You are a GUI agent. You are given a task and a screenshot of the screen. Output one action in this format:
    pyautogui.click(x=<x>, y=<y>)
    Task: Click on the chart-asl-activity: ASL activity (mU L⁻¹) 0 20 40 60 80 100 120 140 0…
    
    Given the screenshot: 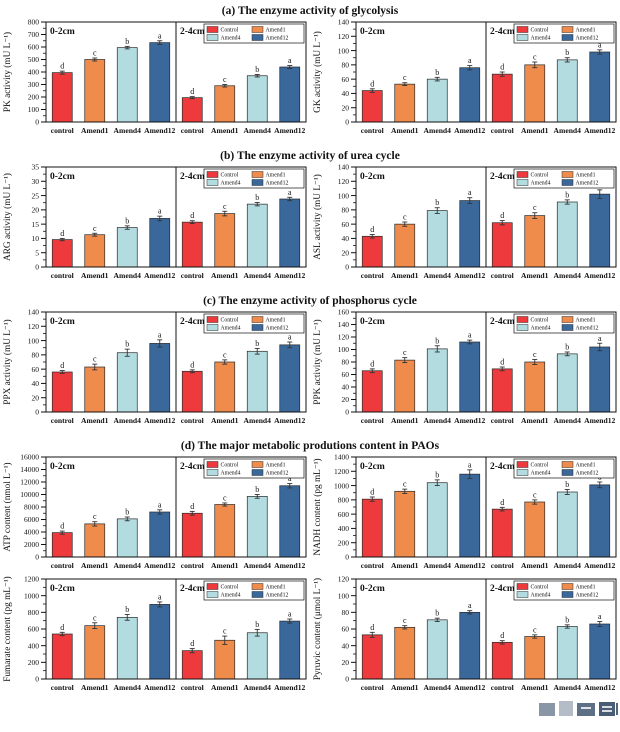 What is the action you would take?
    pyautogui.click(x=465, y=225)
    